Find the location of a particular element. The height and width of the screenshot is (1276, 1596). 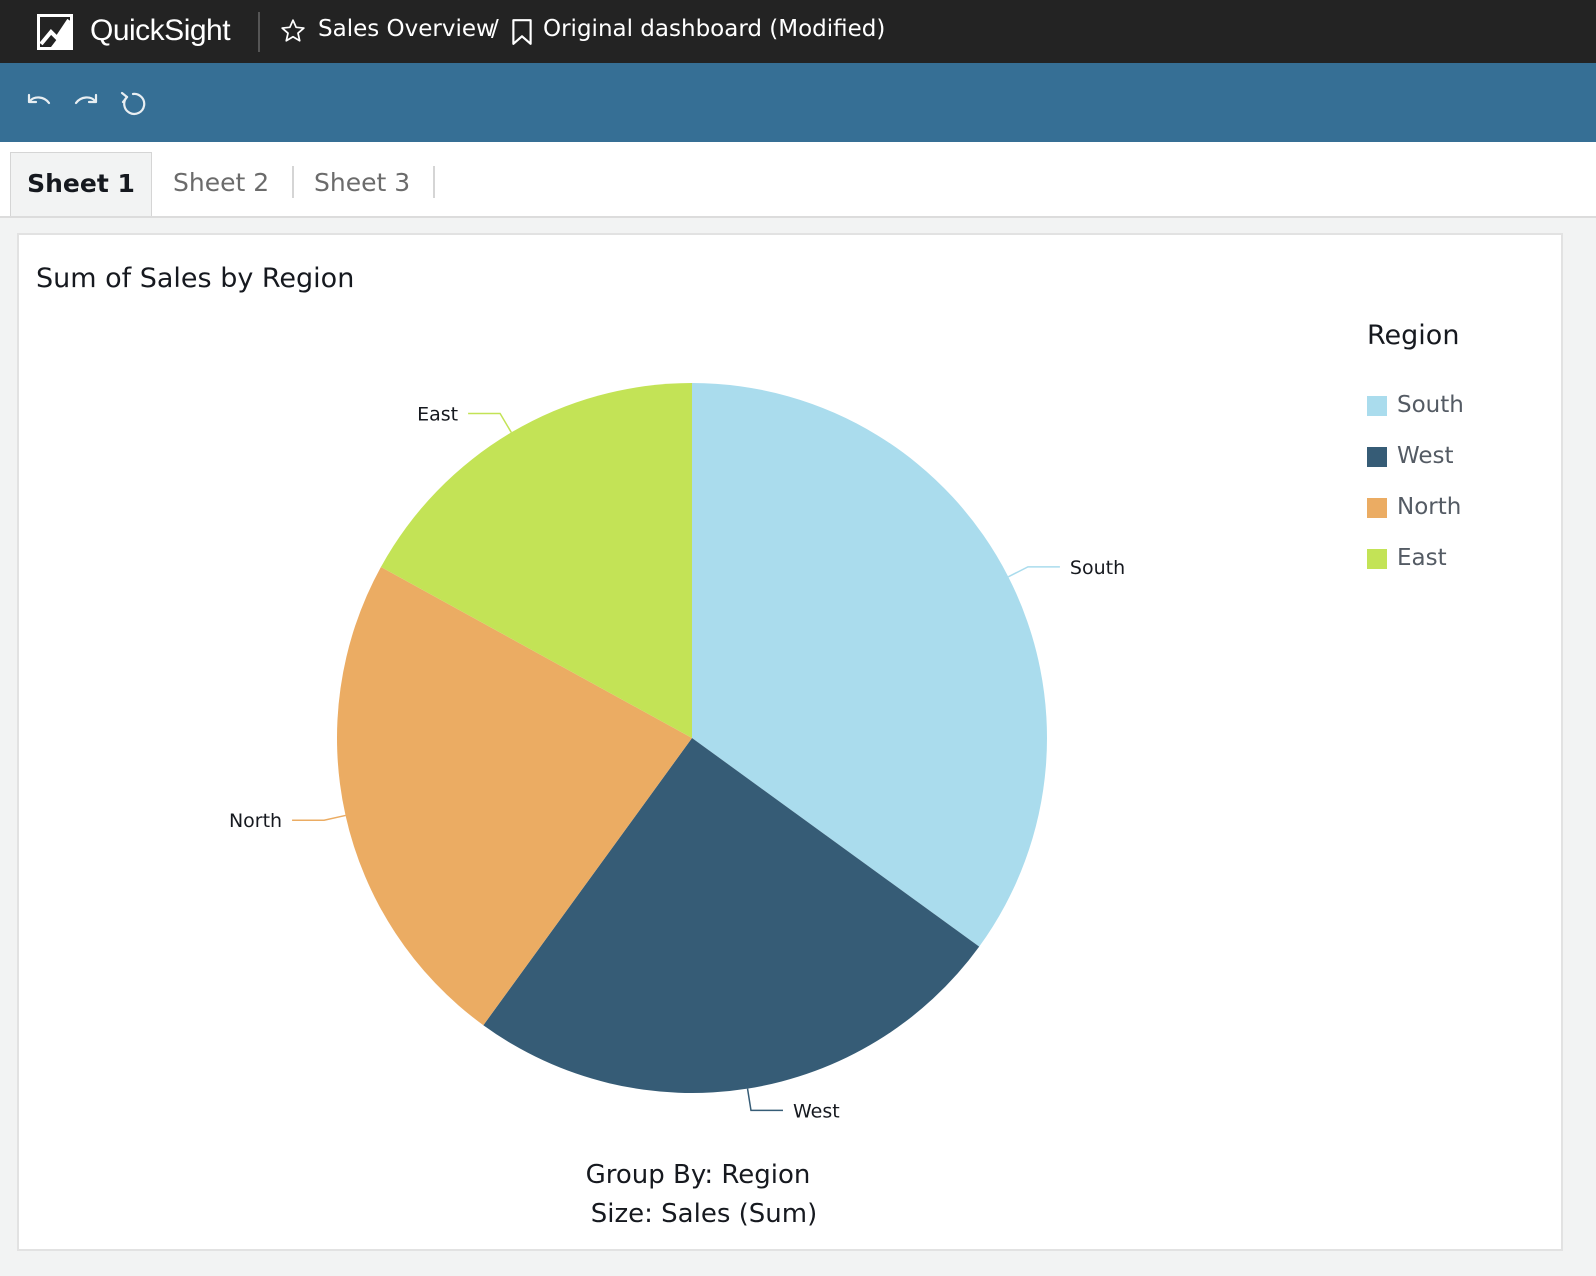

tab-sheet-2: Sheet 2 is located at coordinates (221, 182).